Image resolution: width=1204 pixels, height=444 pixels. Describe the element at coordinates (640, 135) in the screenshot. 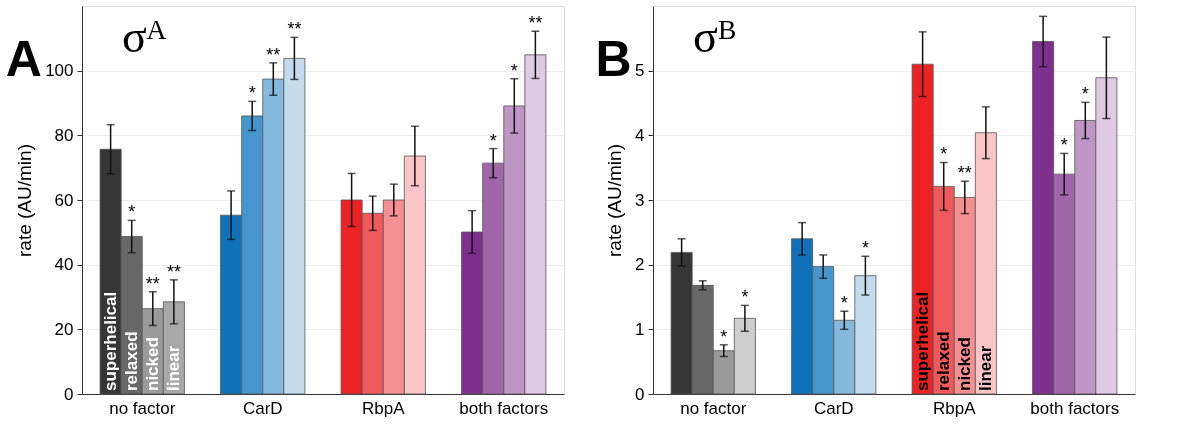

I see `y-tick-label: 4` at that location.